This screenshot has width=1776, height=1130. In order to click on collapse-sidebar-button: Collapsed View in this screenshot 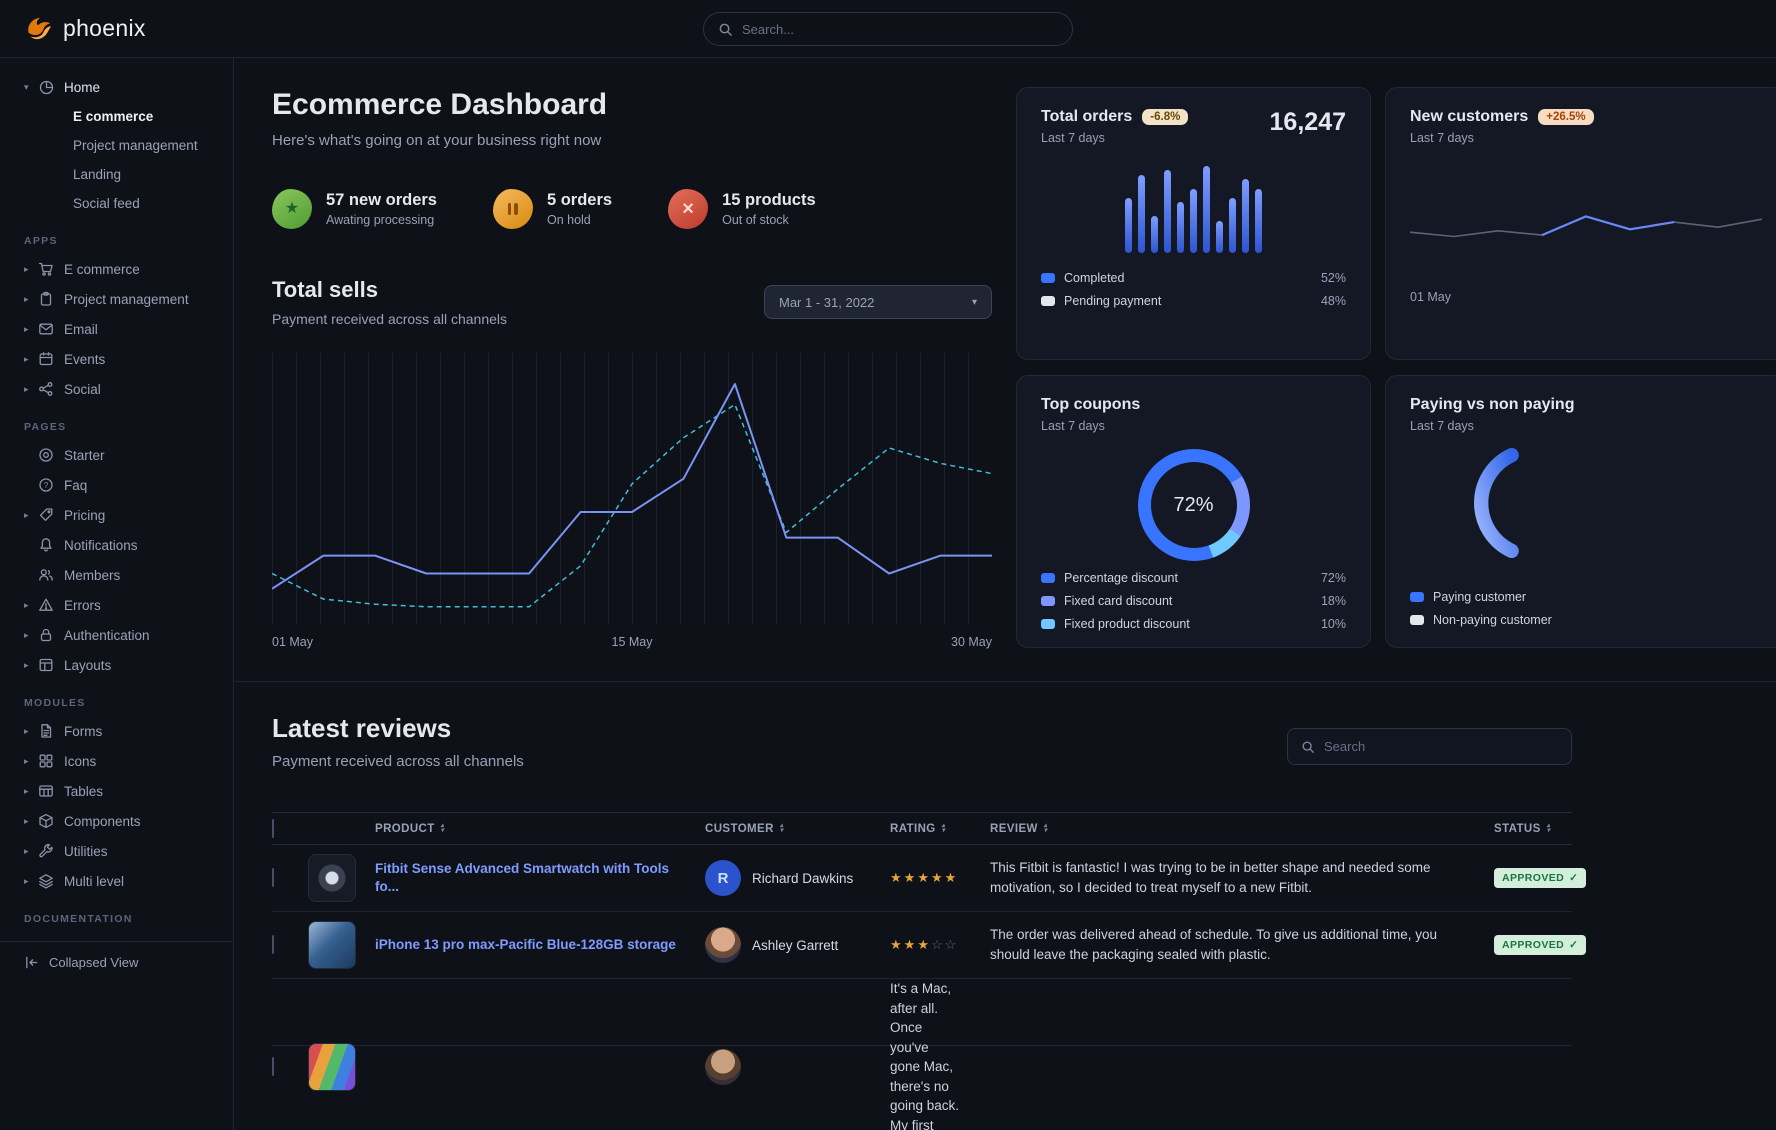, I will do `click(116, 962)`.